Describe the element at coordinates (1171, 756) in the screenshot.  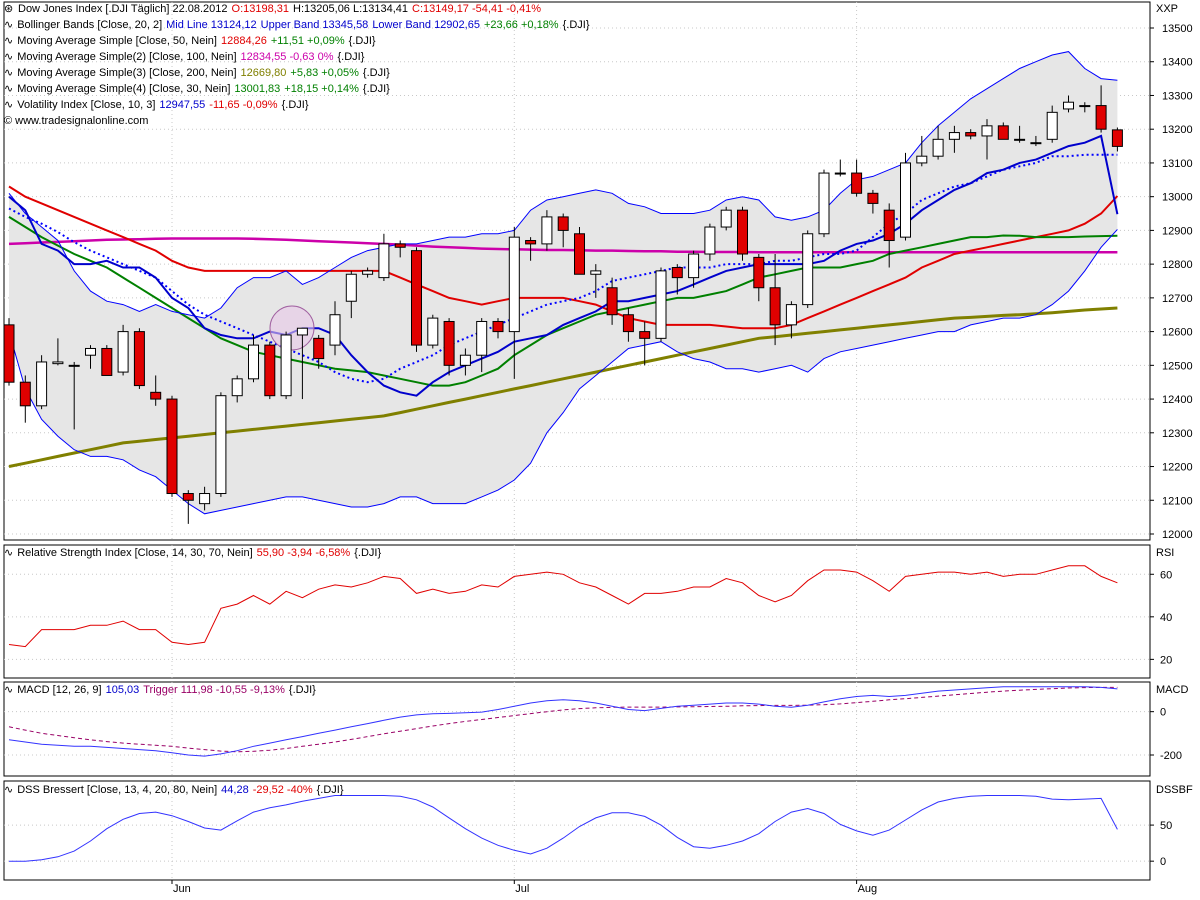
I see `y-tick-label: -200` at that location.